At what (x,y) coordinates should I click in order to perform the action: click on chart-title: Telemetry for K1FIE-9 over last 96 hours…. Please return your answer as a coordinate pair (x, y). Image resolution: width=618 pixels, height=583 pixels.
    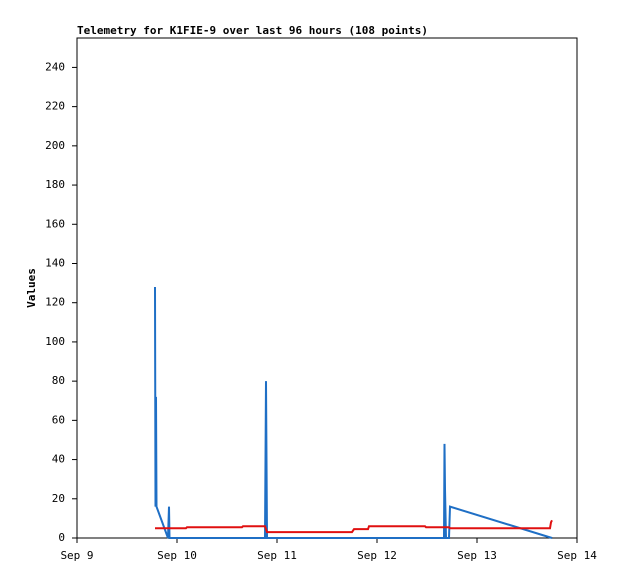
    Looking at the image, I should click on (252, 30).